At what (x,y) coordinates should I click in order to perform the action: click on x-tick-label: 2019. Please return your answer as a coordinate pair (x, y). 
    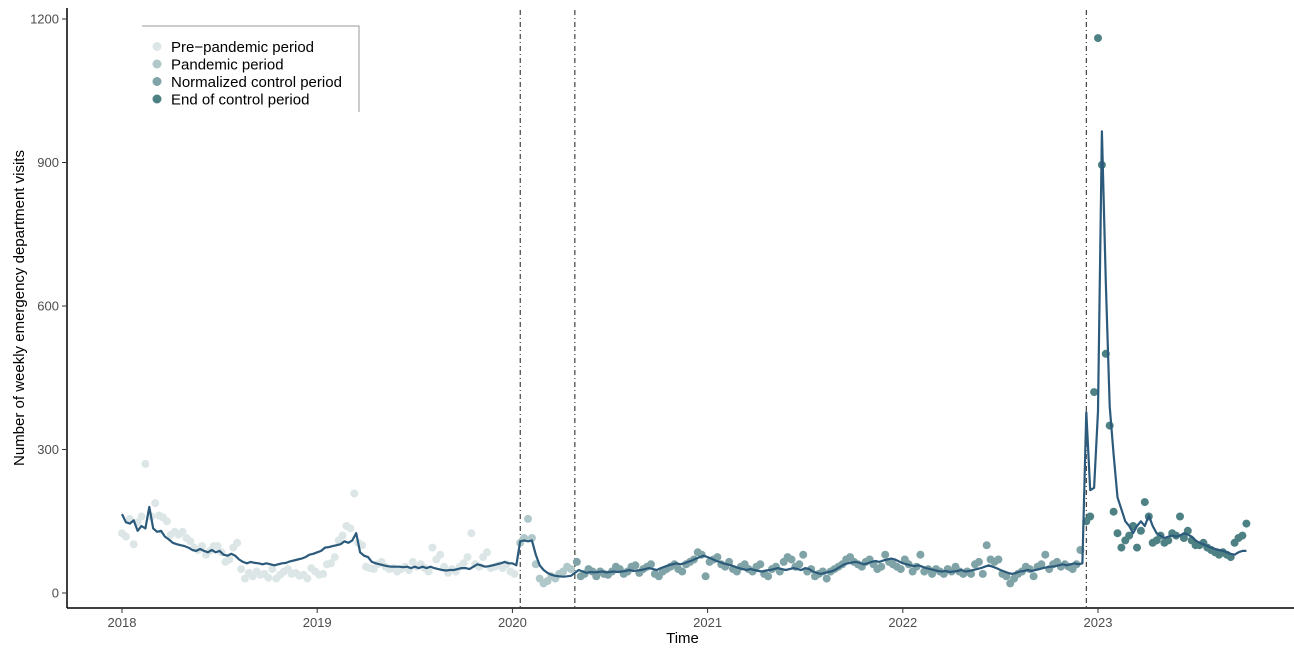
    Looking at the image, I should click on (317, 622).